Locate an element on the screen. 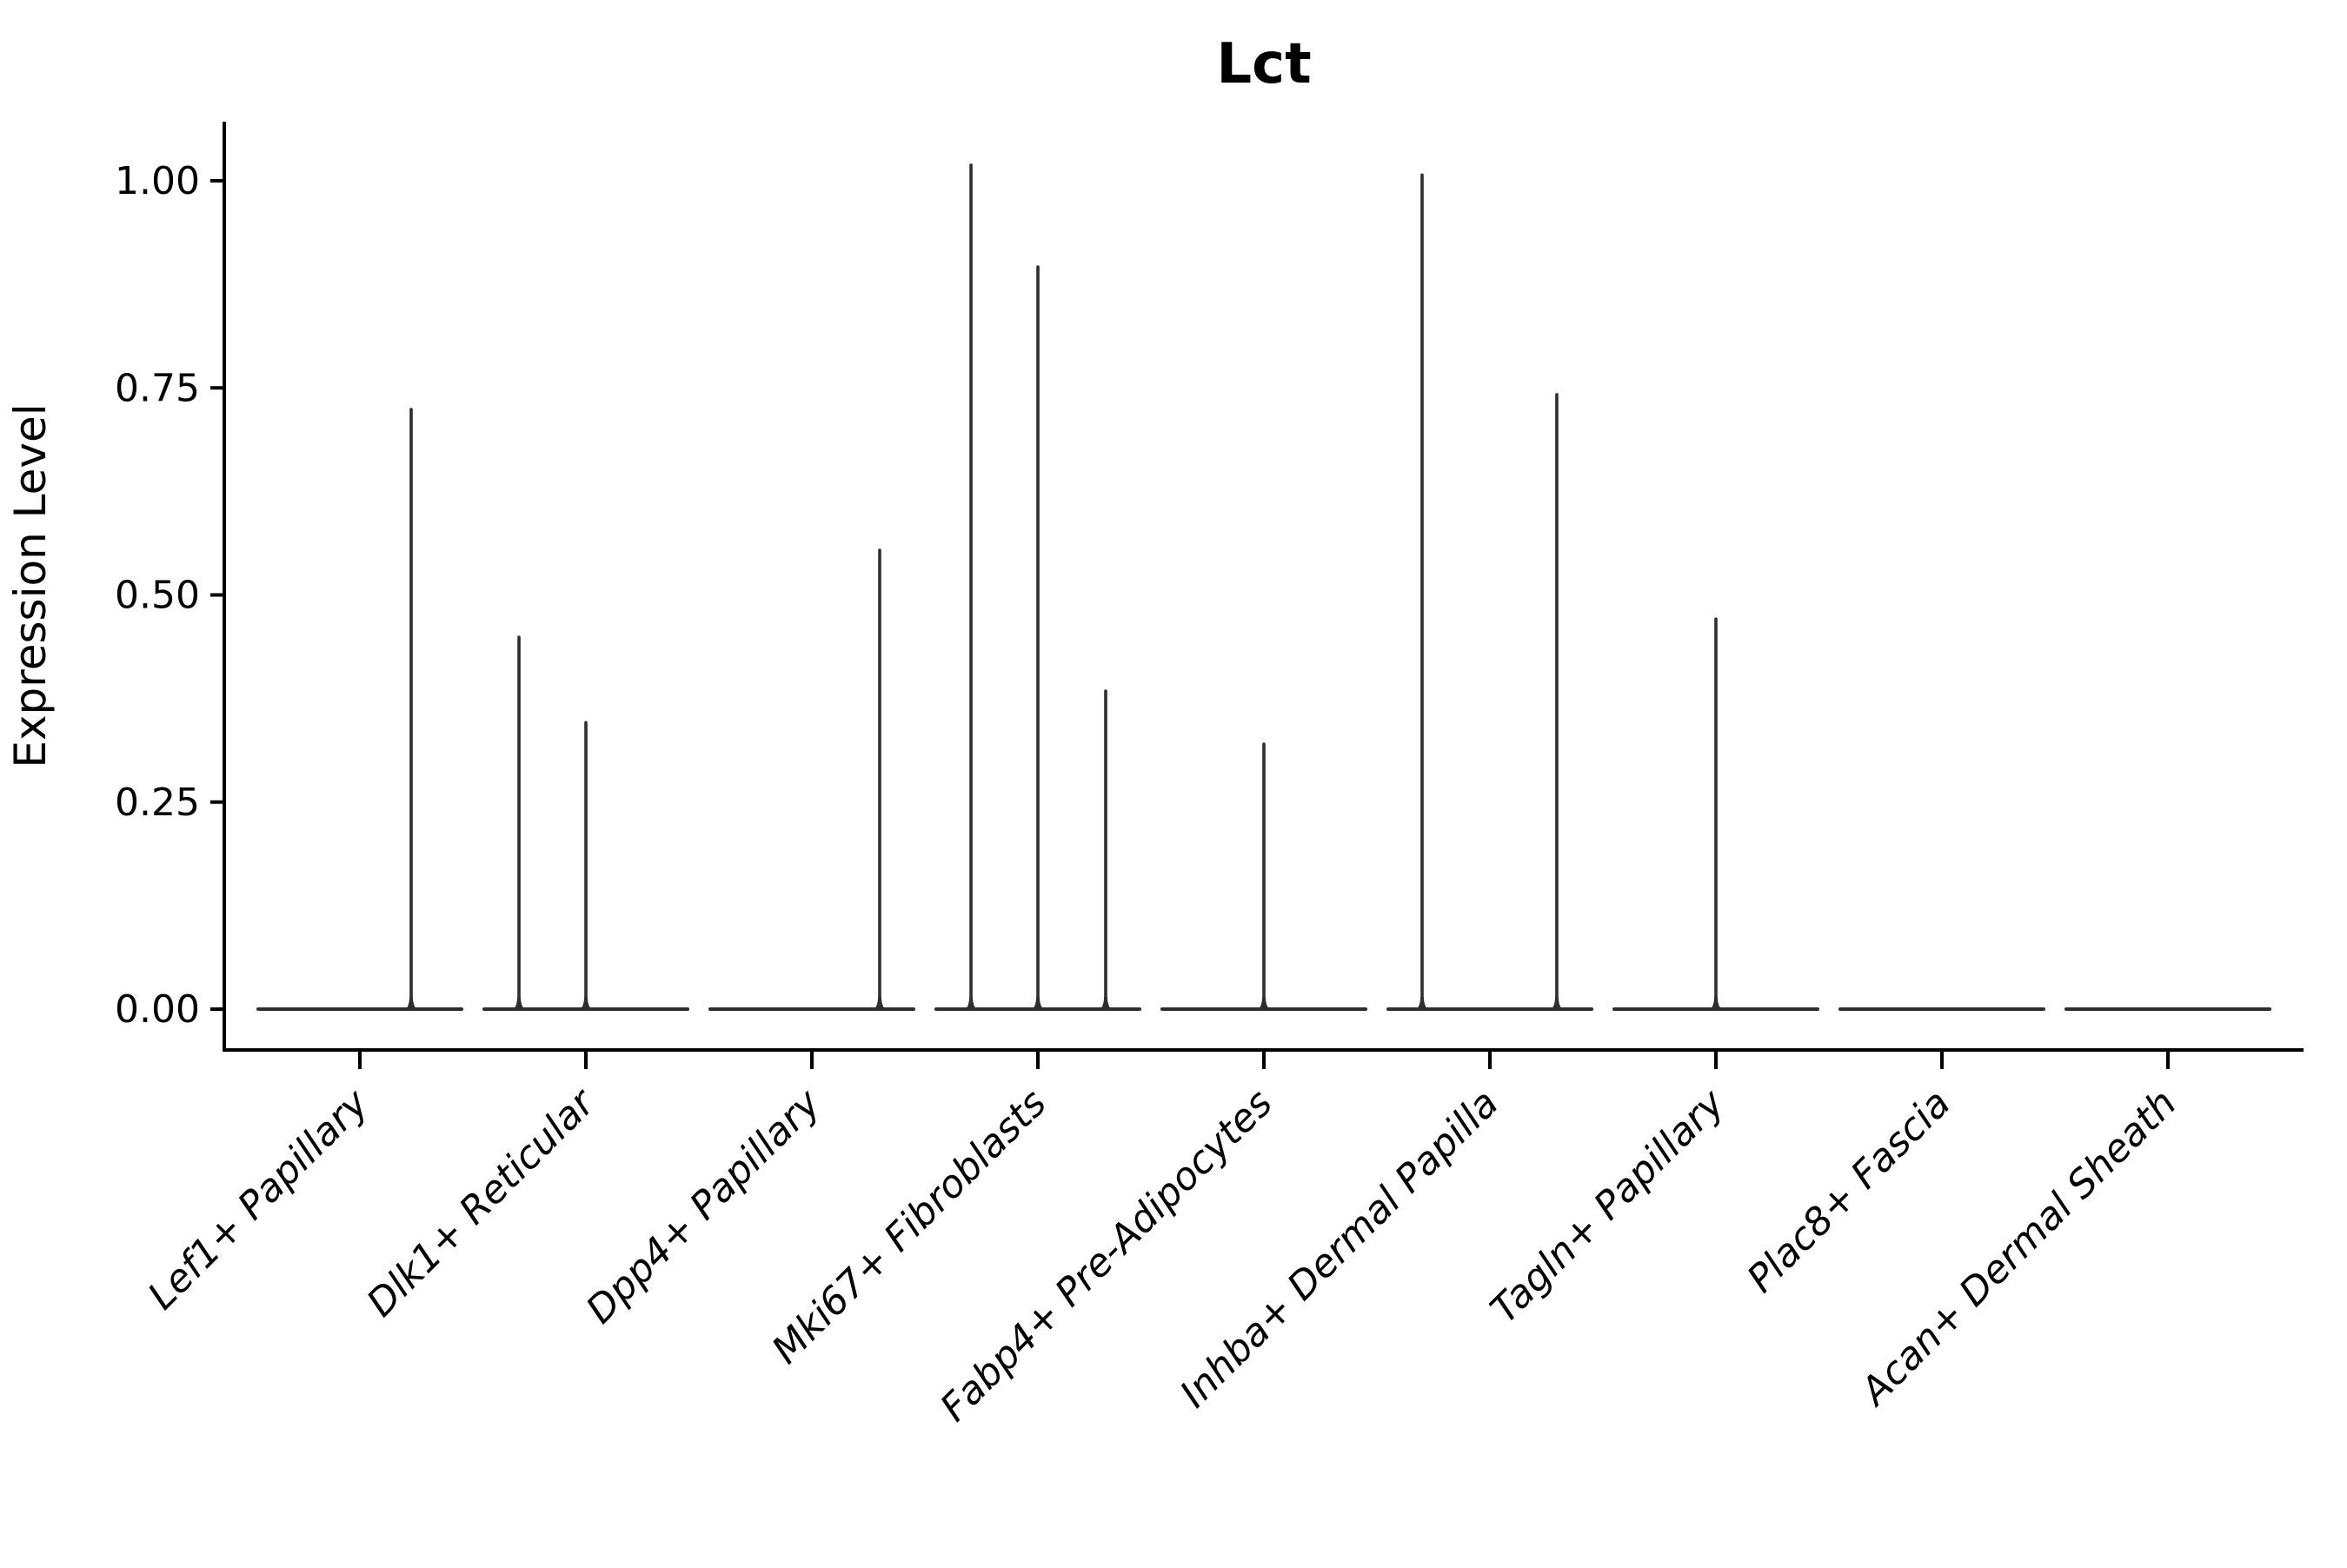 This screenshot has width=2347, height=1568. x-tick-label: Plac8+ Fascia is located at coordinates (1849, 1191).